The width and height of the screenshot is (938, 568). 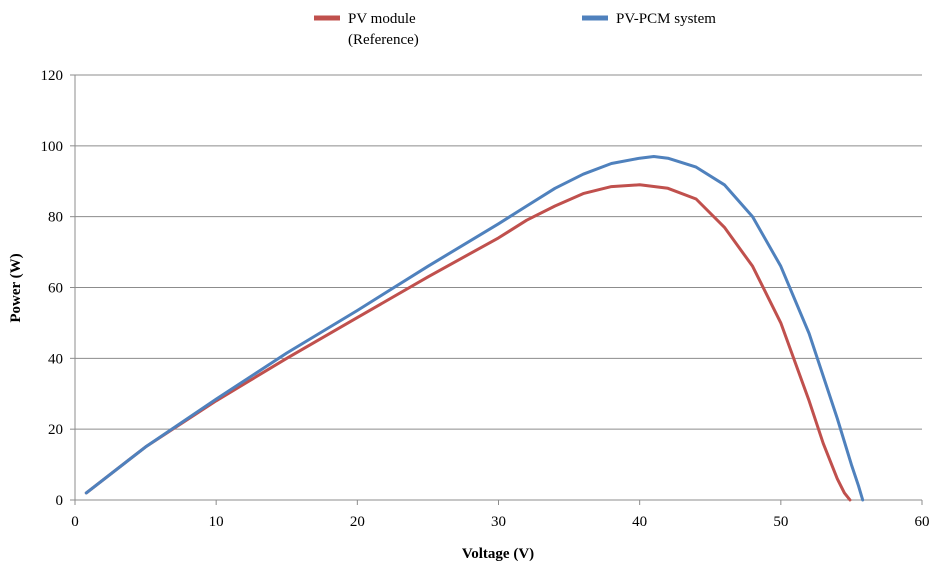 I want to click on x-tick-label-50: 50, so click(x=780, y=522).